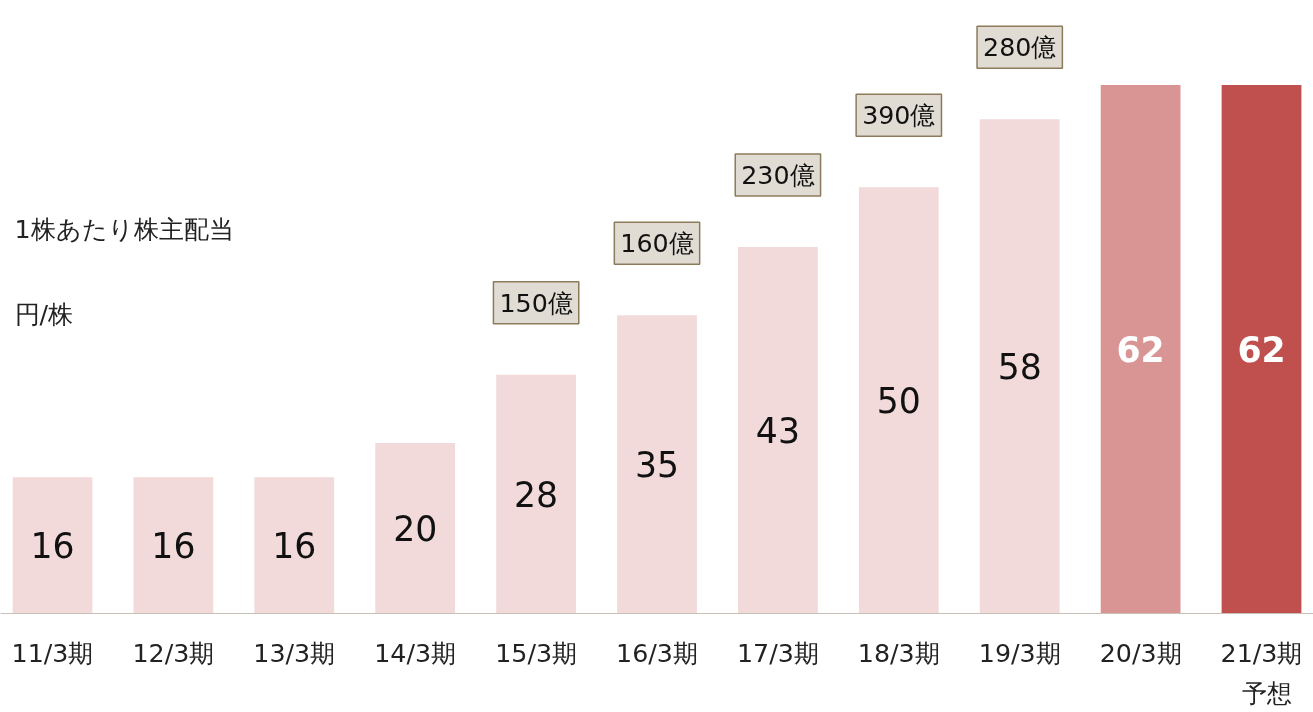  Describe the element at coordinates (777, 652) in the screenshot. I see `x-tick-label: 17/3期` at that location.